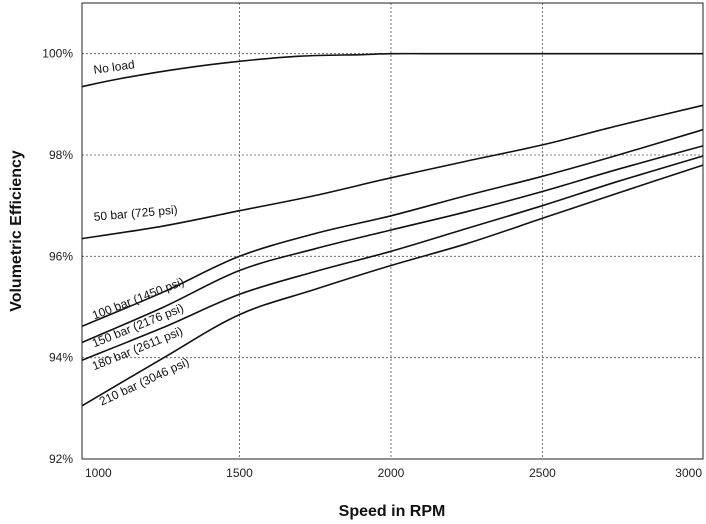 The width and height of the screenshot is (706, 524). I want to click on x-tick-label: 2000, so click(391, 473).